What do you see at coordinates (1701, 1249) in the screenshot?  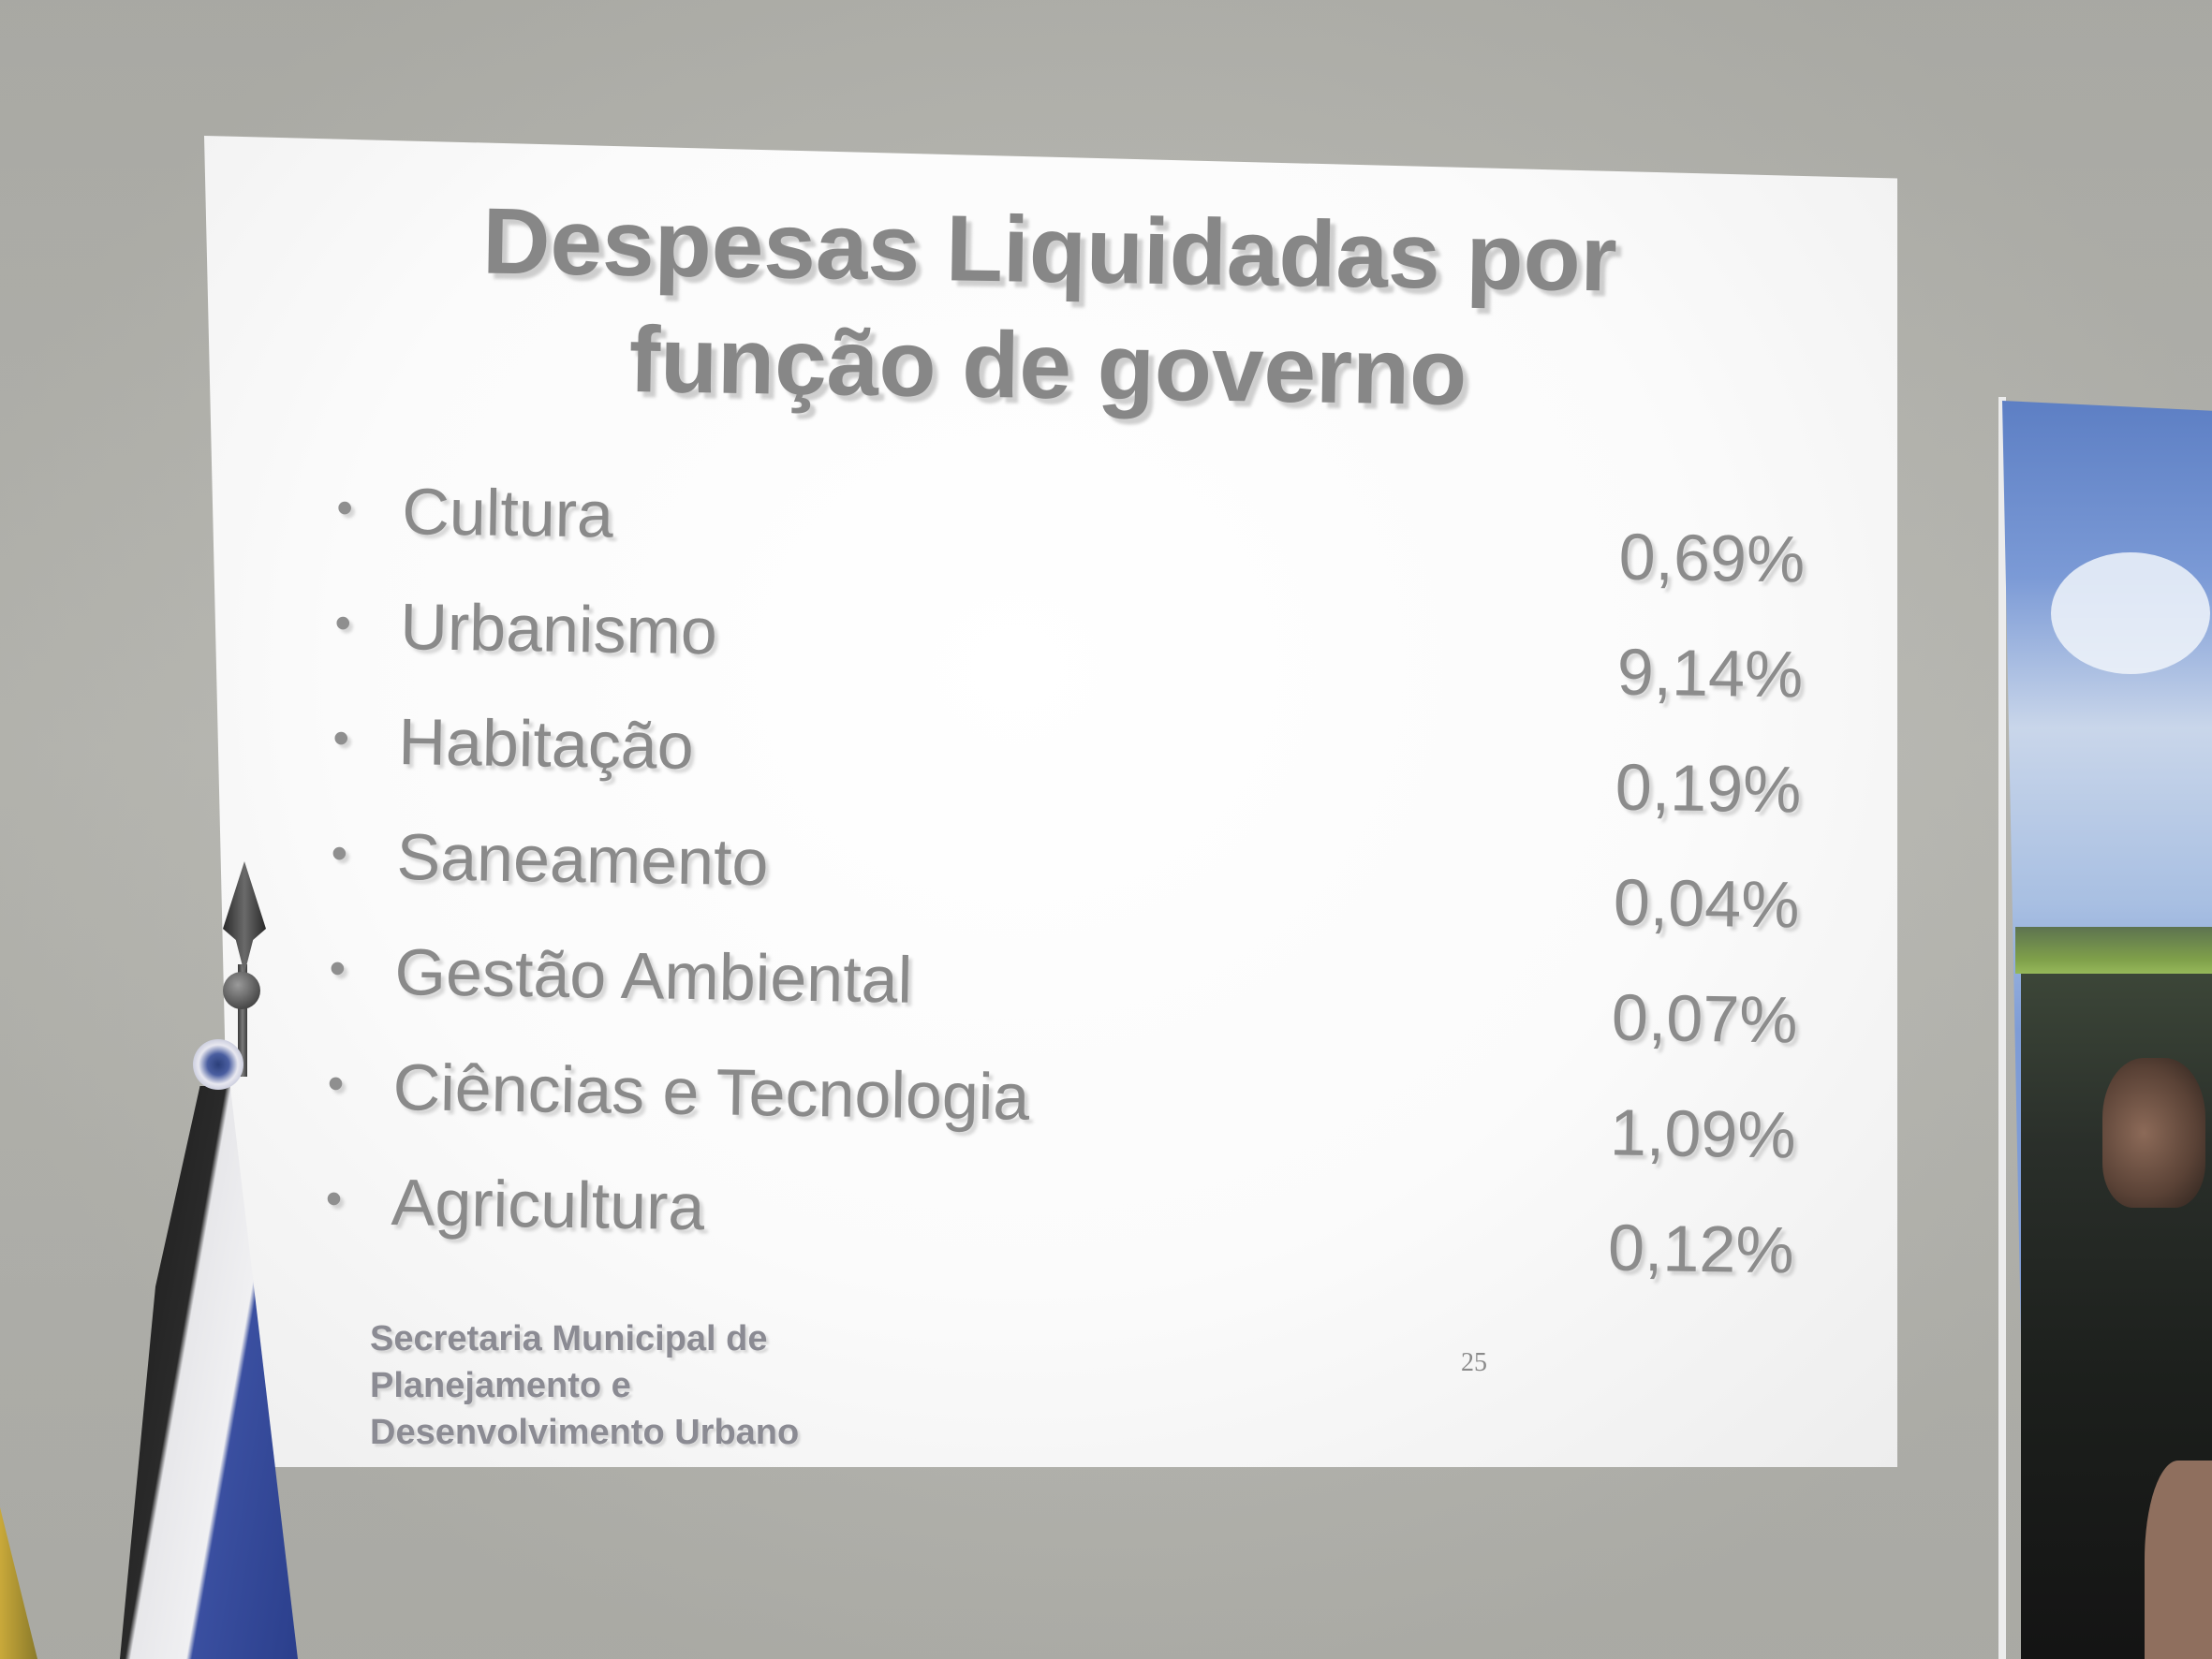 I see `item-value: 0,12%` at bounding box center [1701, 1249].